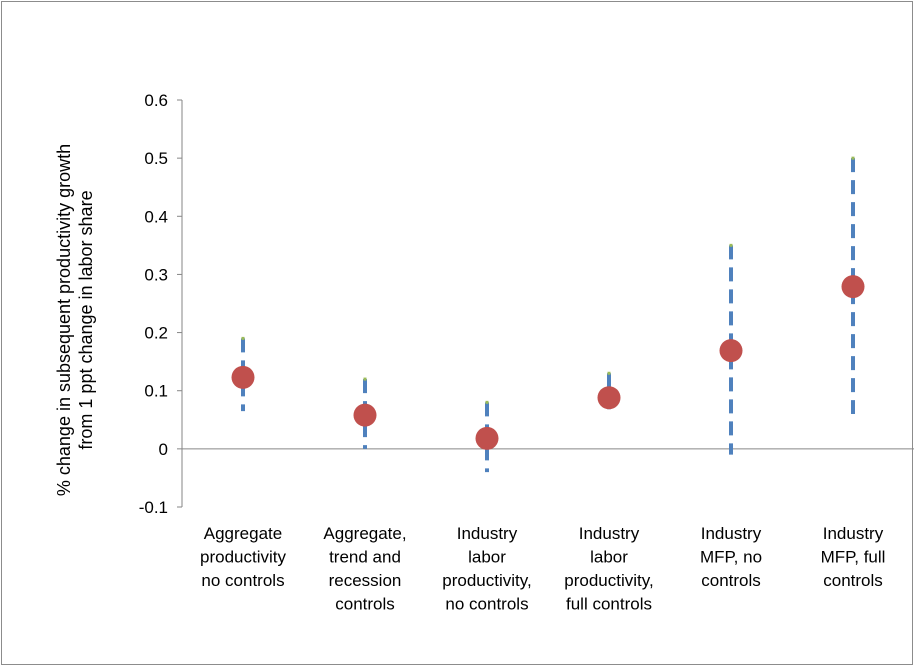  I want to click on y-tick-label: 0.1, so click(156, 391).